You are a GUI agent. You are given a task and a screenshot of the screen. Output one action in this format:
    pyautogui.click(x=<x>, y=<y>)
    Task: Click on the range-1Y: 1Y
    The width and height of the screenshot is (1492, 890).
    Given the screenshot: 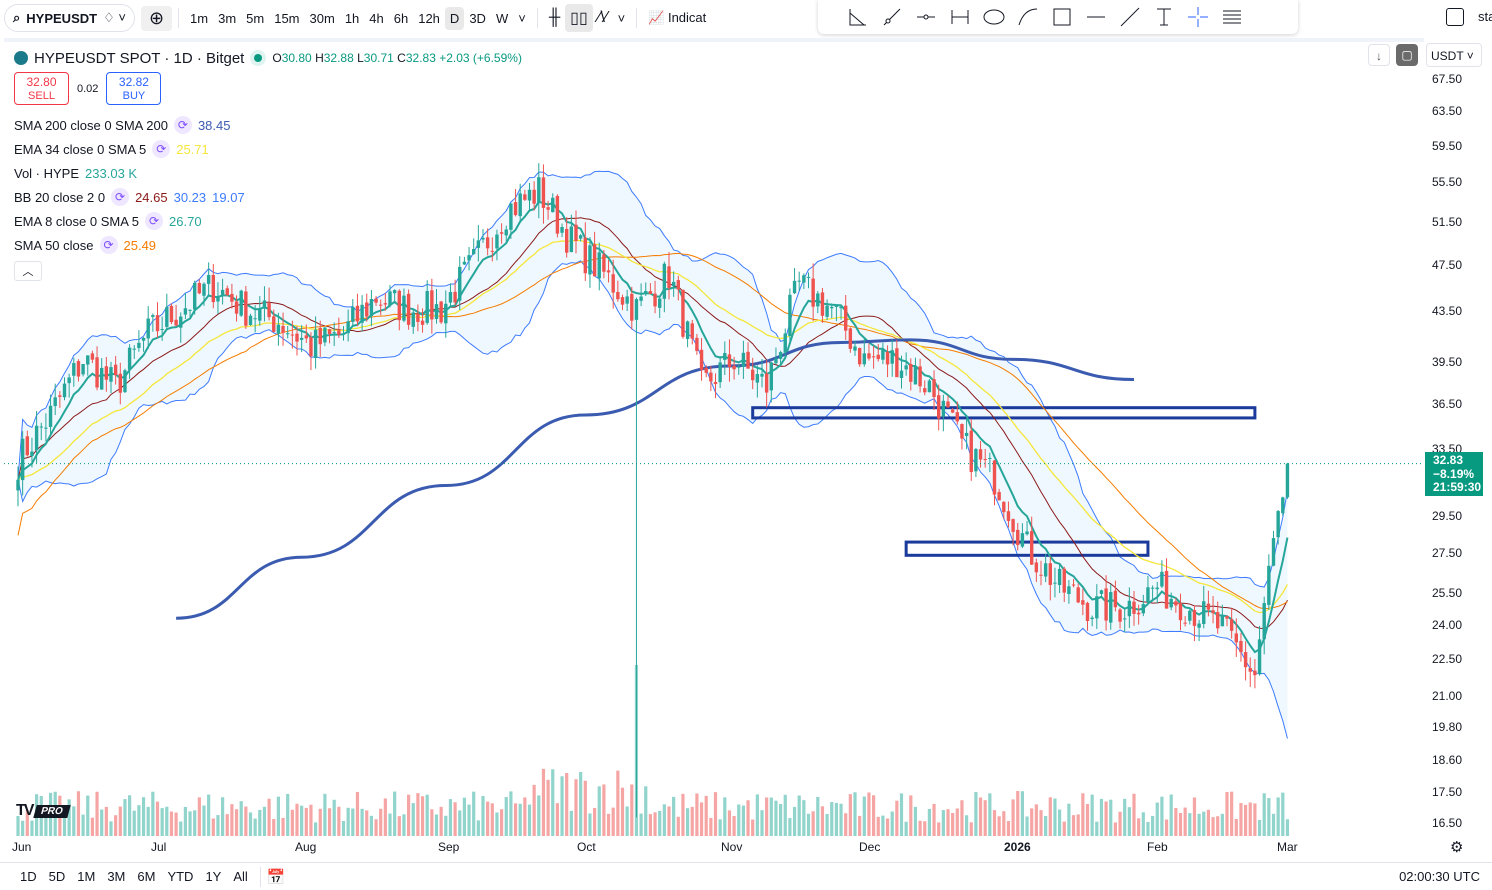 What is the action you would take?
    pyautogui.click(x=213, y=876)
    